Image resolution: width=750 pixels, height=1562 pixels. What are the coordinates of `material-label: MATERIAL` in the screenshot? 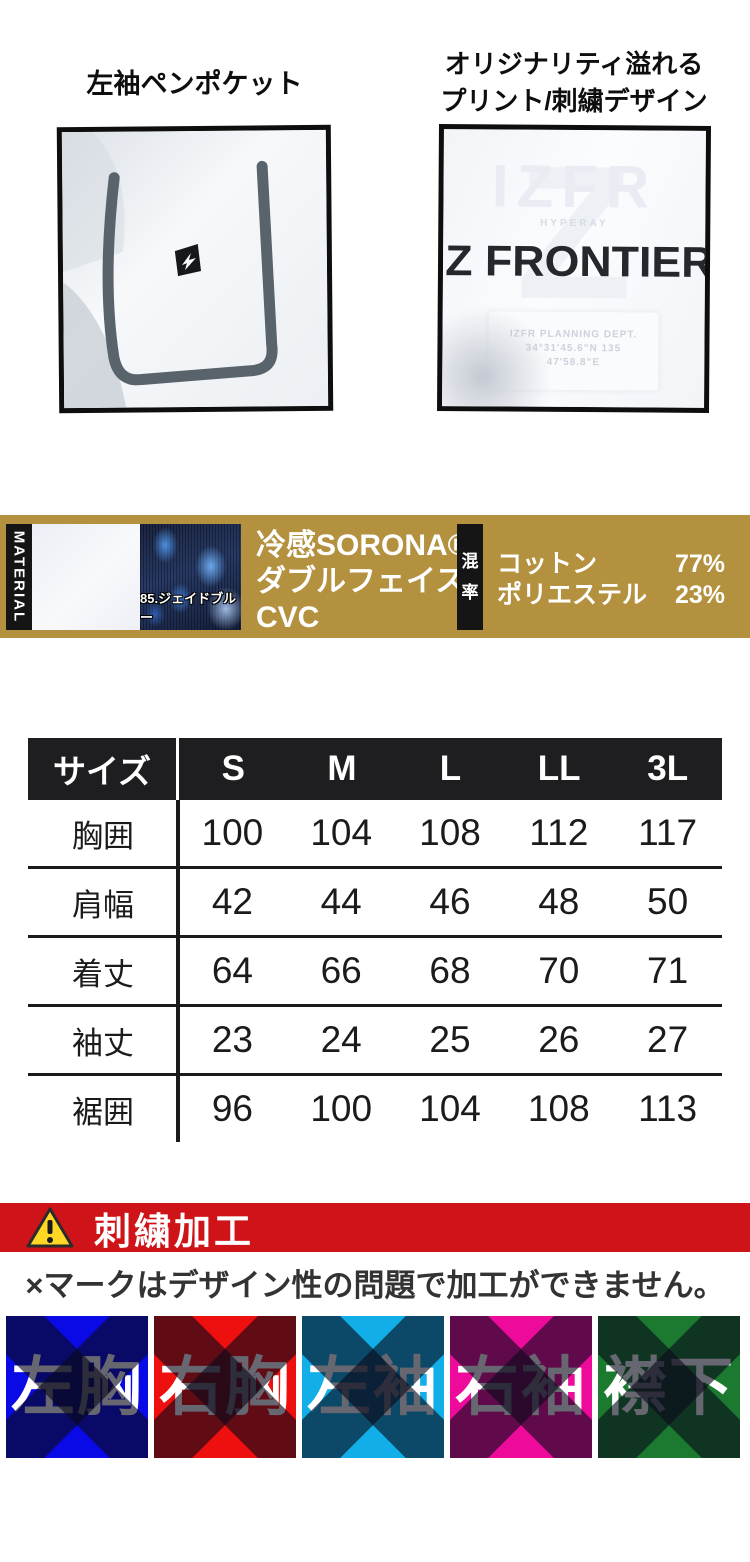 It's located at (19, 577).